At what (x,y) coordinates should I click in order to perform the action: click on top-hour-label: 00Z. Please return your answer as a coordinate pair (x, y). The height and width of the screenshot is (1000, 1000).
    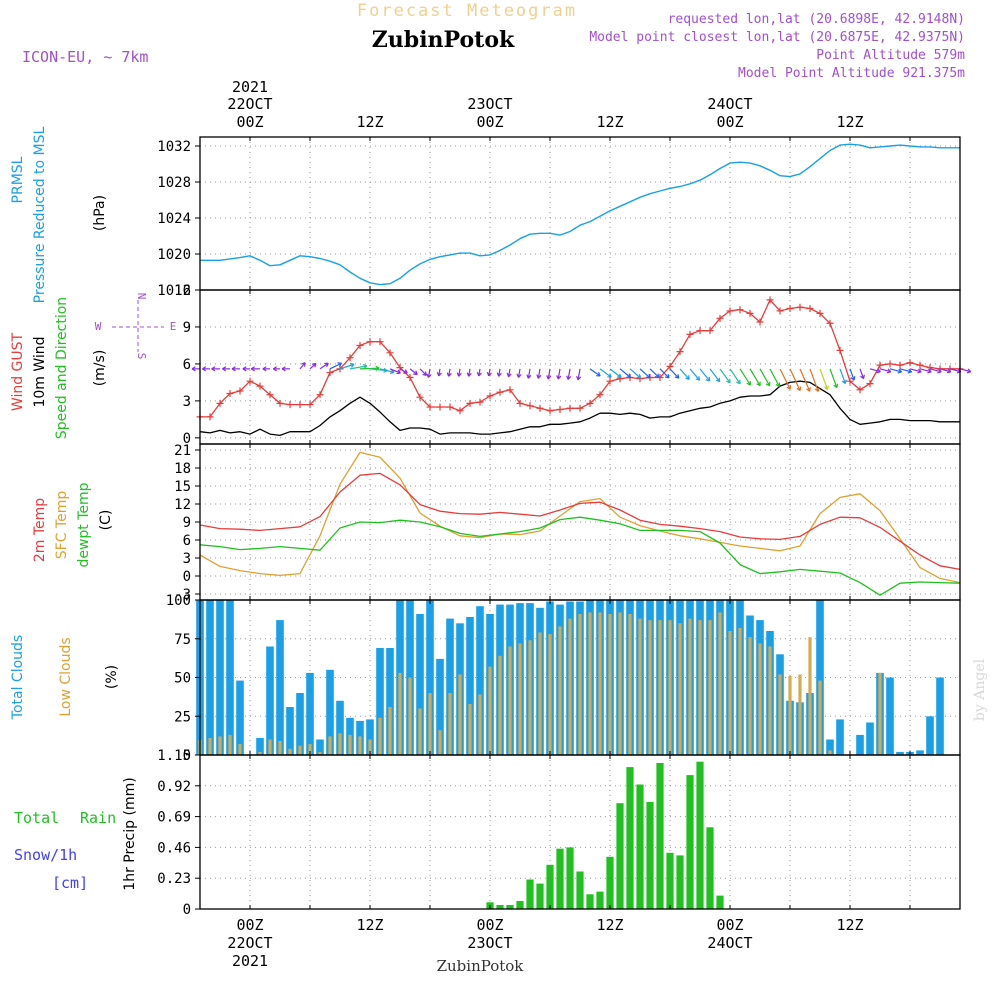
    Looking at the image, I should click on (729, 122).